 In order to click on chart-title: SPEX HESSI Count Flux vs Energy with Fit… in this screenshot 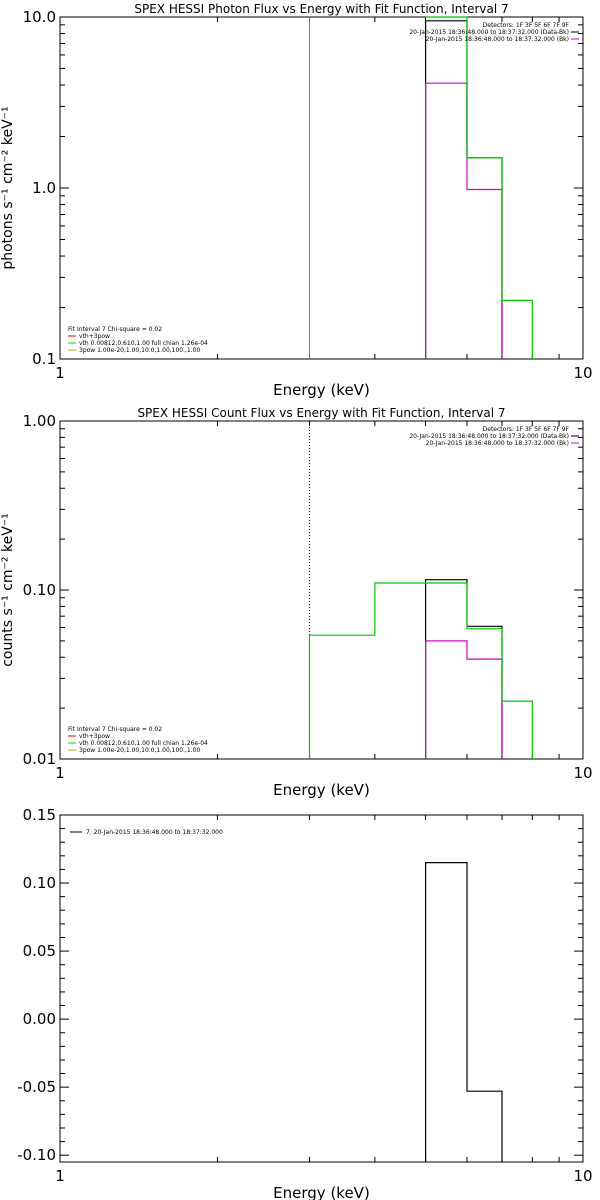, I will do `click(321, 413)`.